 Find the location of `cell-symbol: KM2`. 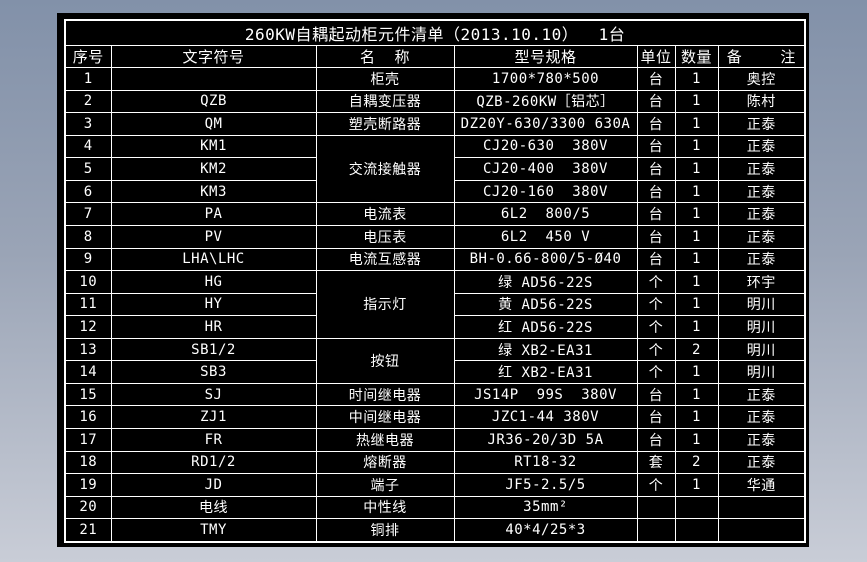

cell-symbol: KM2 is located at coordinates (213, 169).